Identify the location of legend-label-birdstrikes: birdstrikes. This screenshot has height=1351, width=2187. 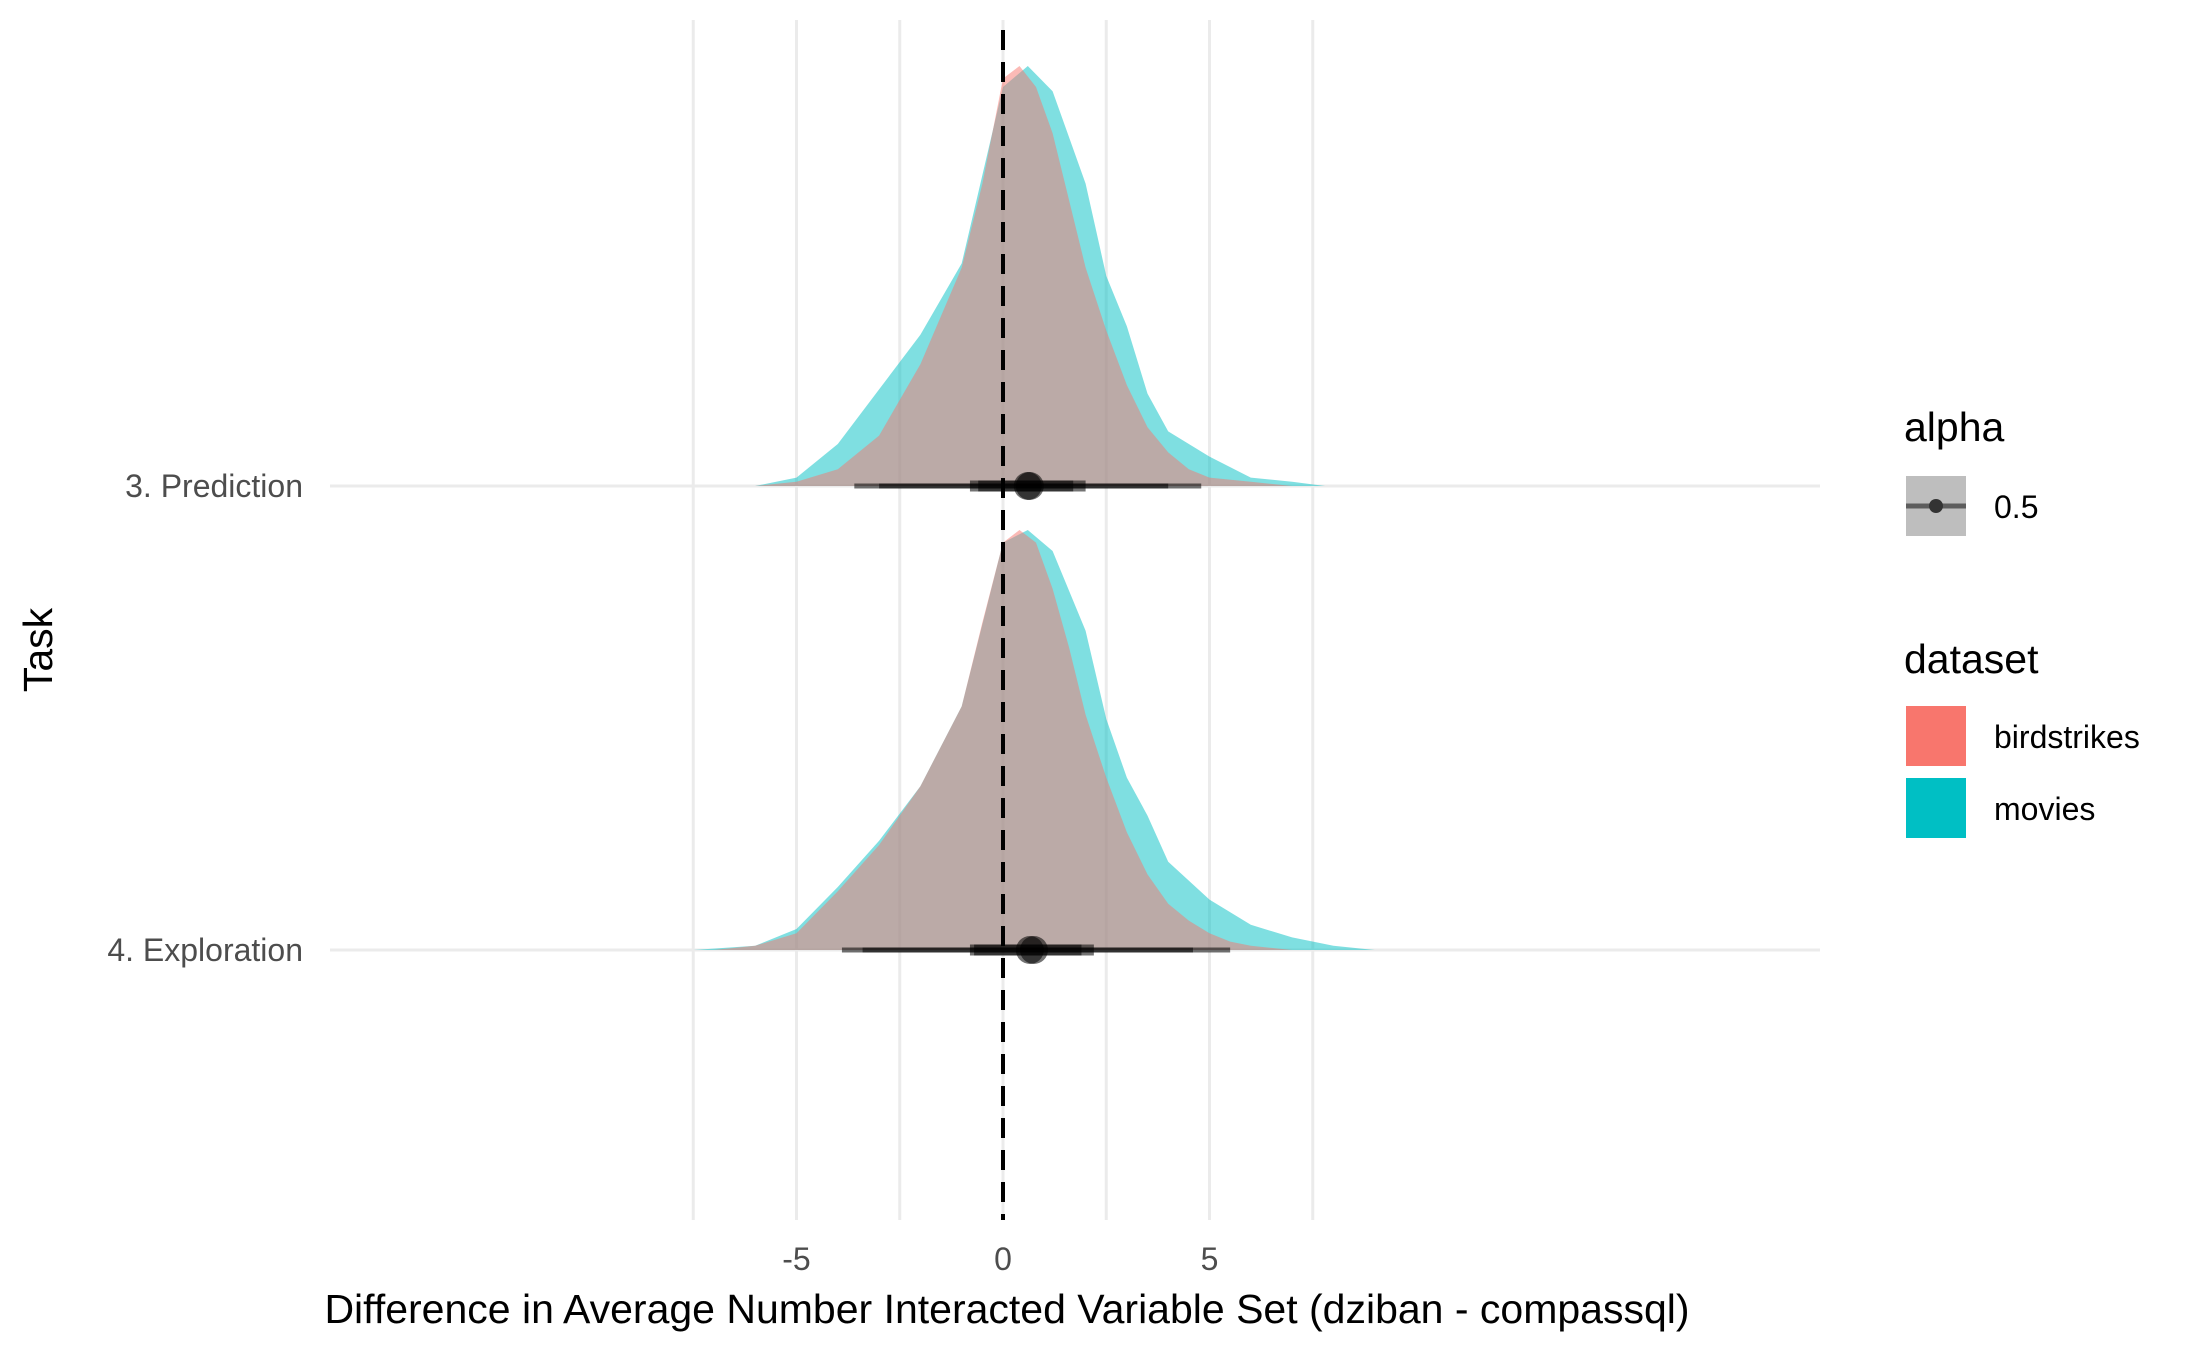
(2067, 737).